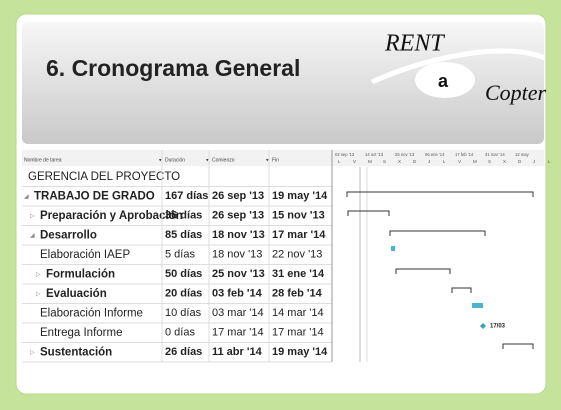 Image resolution: width=561 pixels, height=410 pixels. Describe the element at coordinates (183, 274) in the screenshot. I see `task-duration: 50 días` at that location.